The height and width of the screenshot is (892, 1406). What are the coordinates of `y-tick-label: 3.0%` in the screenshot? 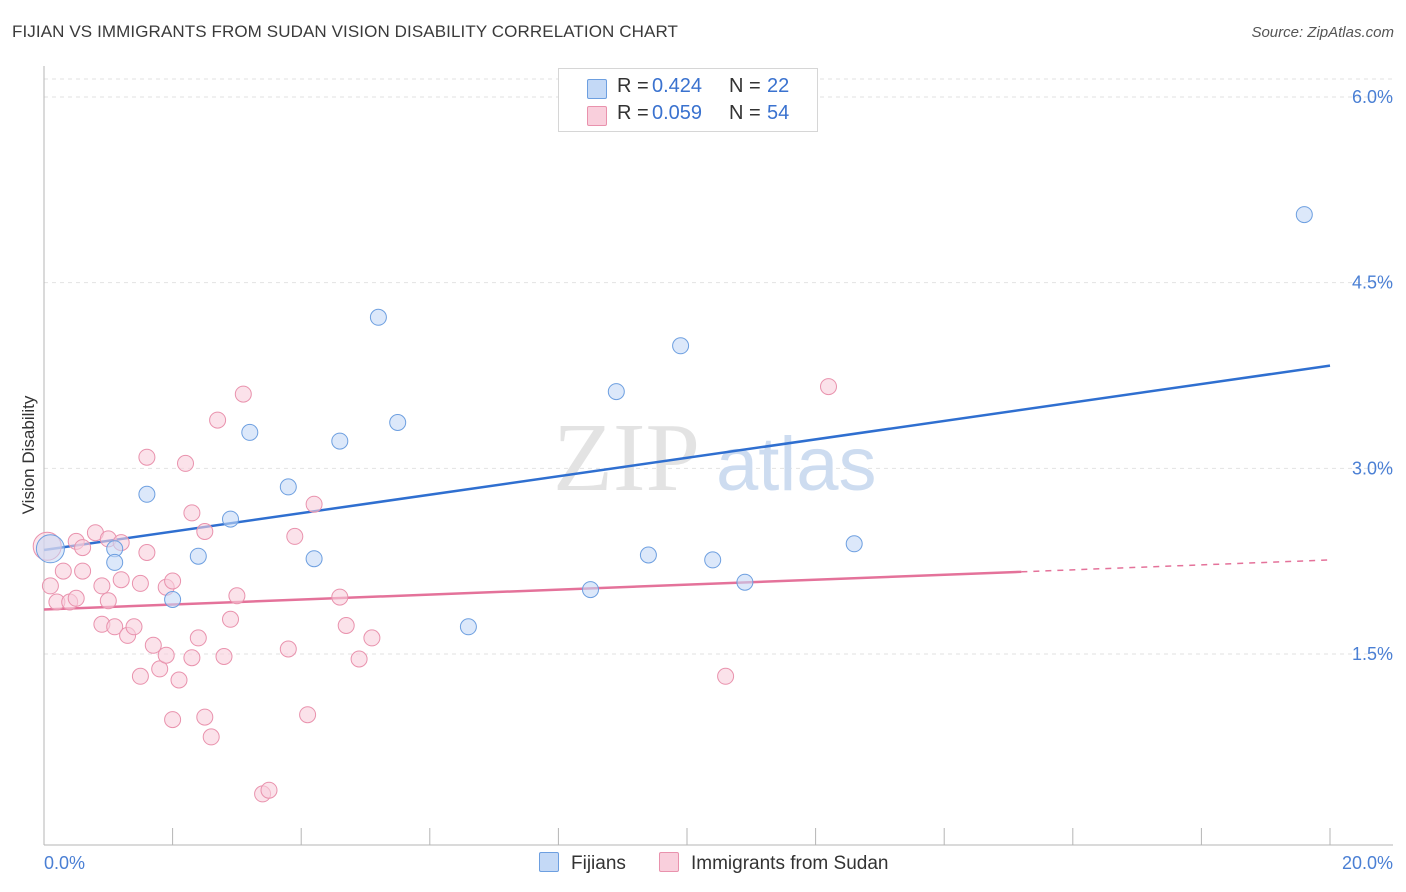 It's located at (1372, 468).